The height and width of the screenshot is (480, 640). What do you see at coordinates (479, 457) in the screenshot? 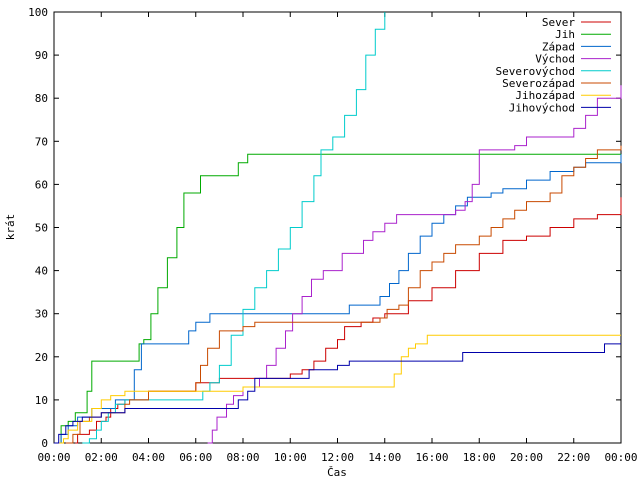
I see `x-tick-label: 18:00` at bounding box center [479, 457].